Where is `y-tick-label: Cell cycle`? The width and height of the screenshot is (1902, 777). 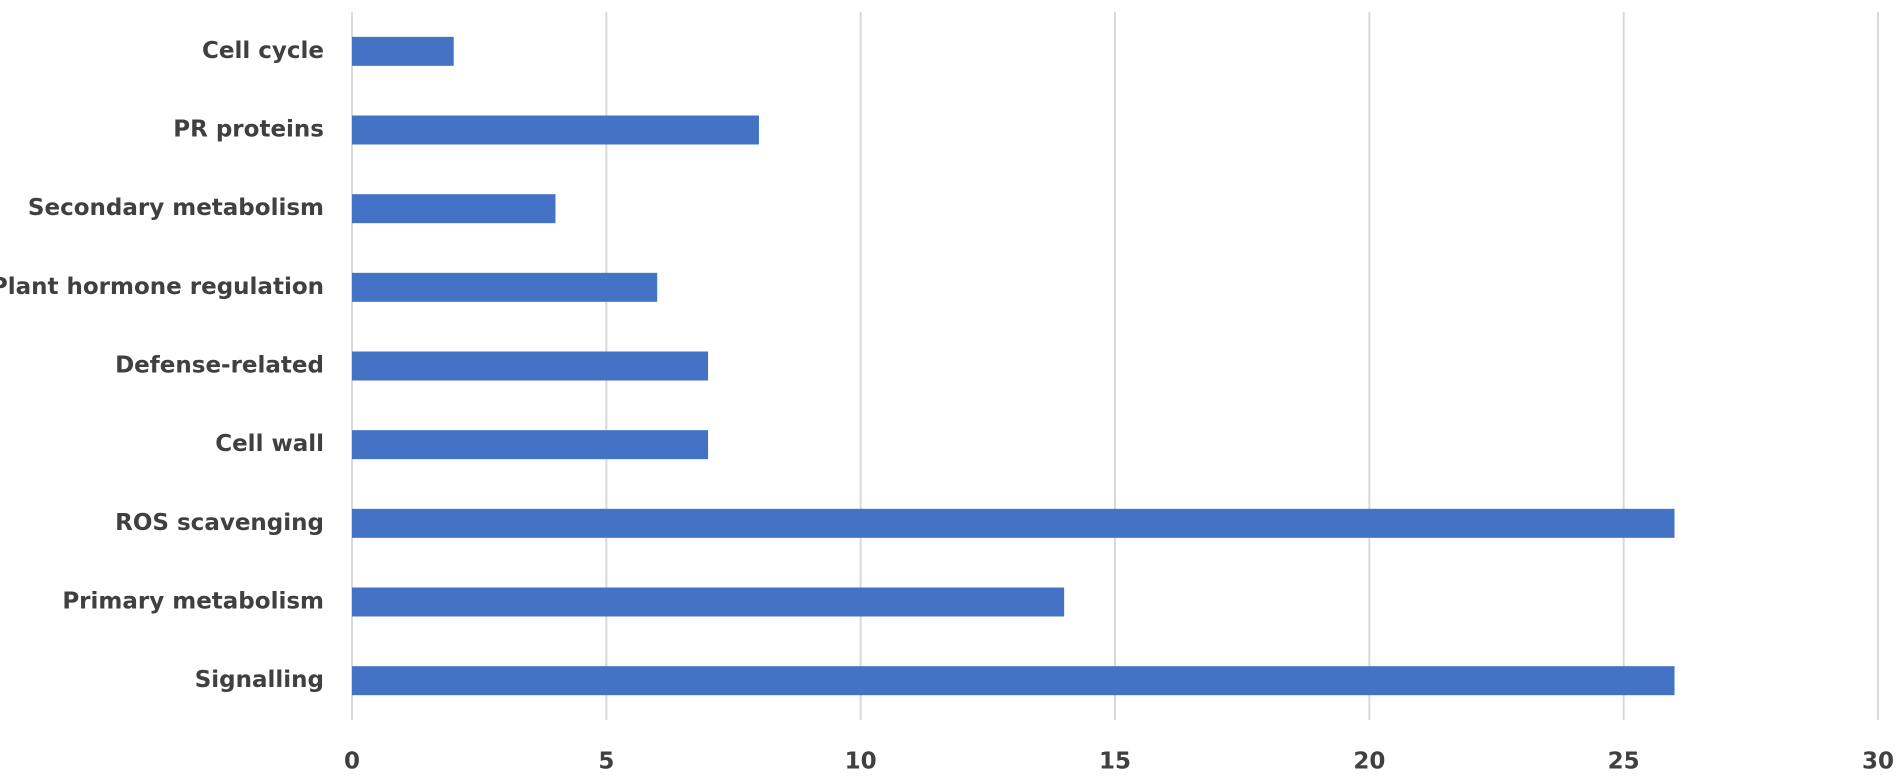
y-tick-label: Cell cycle is located at coordinates (263, 51).